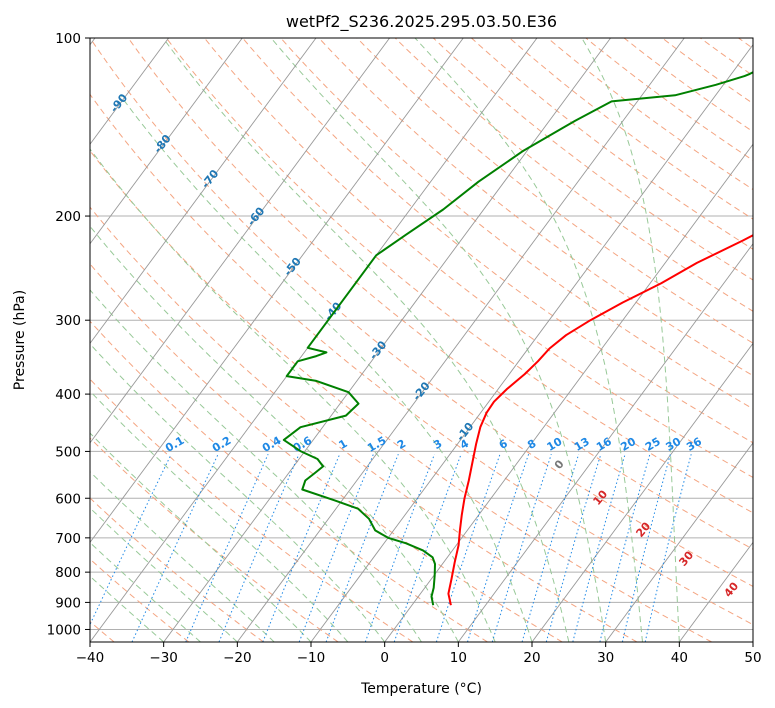 Image resolution: width=775 pixels, height=708 pixels. Describe the element at coordinates (20, 340) in the screenshot. I see `y-axis-label: Pressure (hPa)` at that location.